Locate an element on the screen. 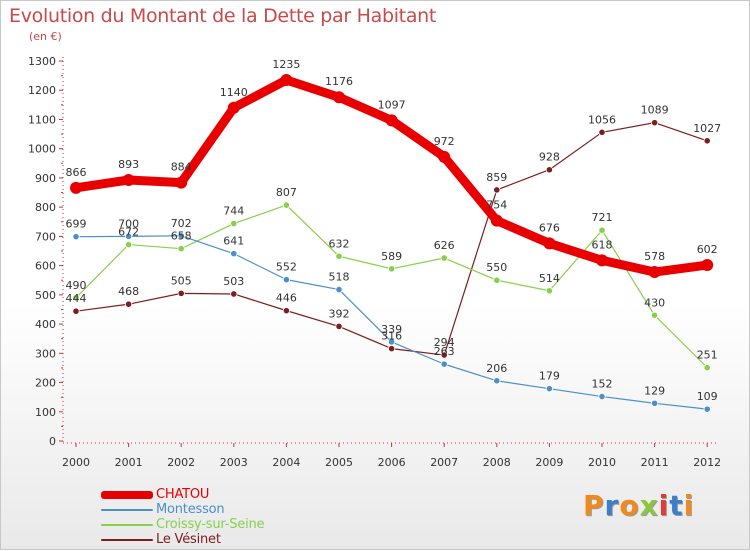 The width and height of the screenshot is (750, 551). data-label: 632 is located at coordinates (339, 243).